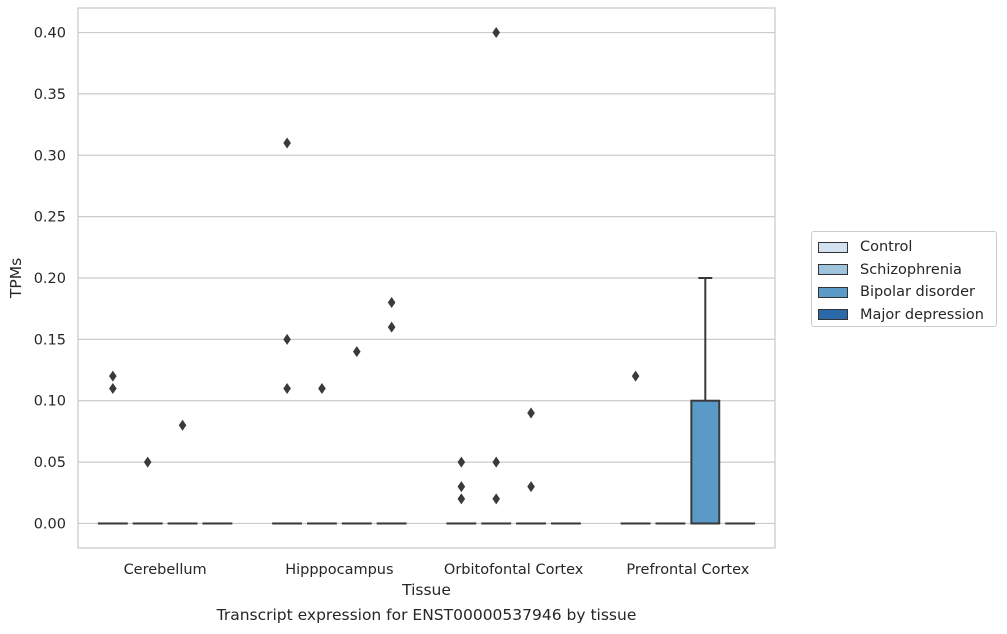 This screenshot has width=1007, height=634. What do you see at coordinates (50, 524) in the screenshot?
I see `y-tick-label: 0.00` at bounding box center [50, 524].